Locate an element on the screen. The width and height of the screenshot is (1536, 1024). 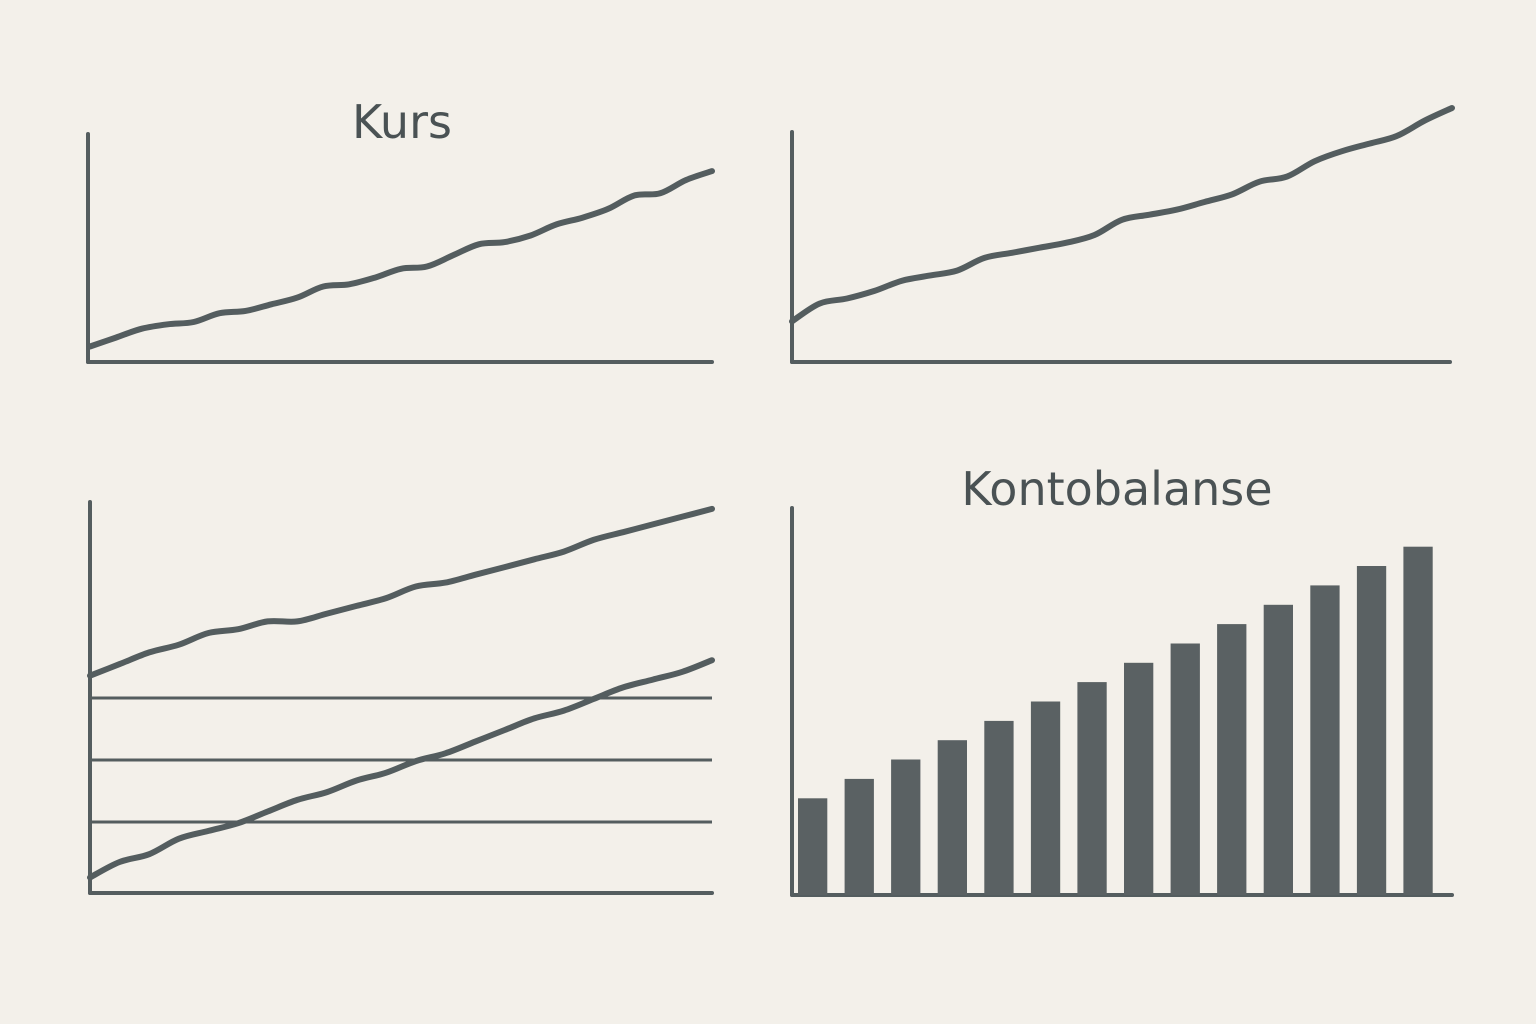
chart-title-kurs: Kurs is located at coordinates (402, 122).